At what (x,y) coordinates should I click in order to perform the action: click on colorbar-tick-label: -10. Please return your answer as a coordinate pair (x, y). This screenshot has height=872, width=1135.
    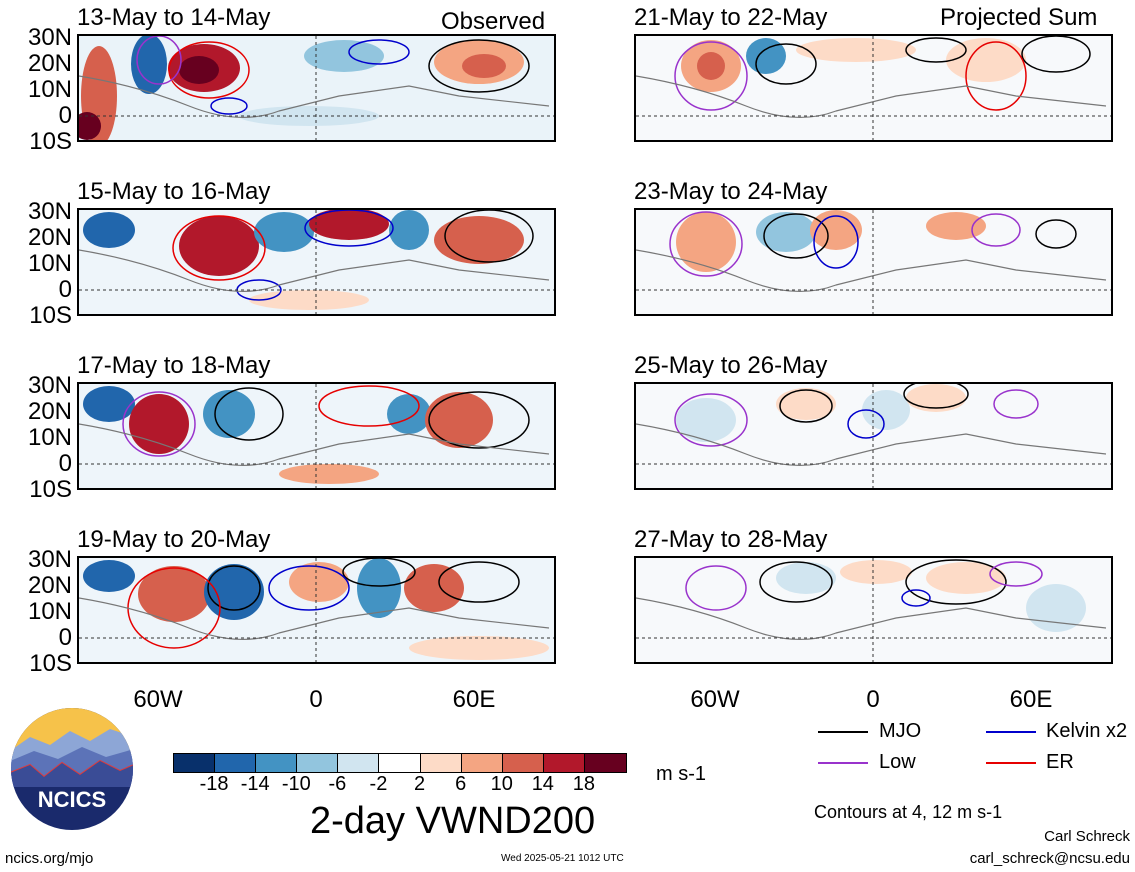
    Looking at the image, I should click on (296, 784).